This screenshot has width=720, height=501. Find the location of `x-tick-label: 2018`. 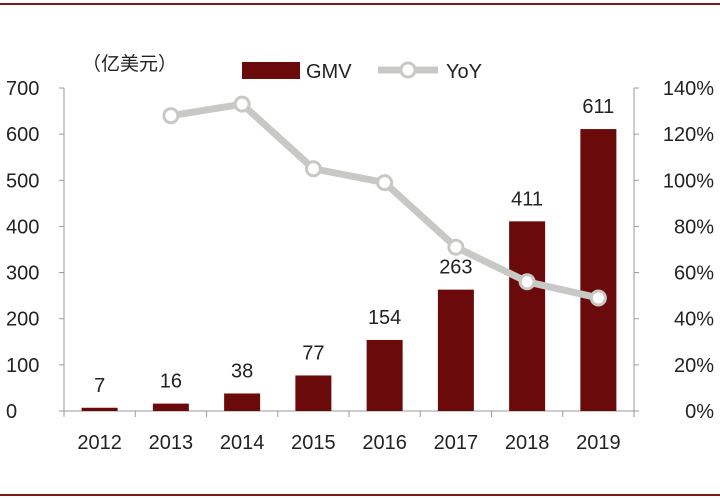

x-tick-label: 2018 is located at coordinates (527, 443).